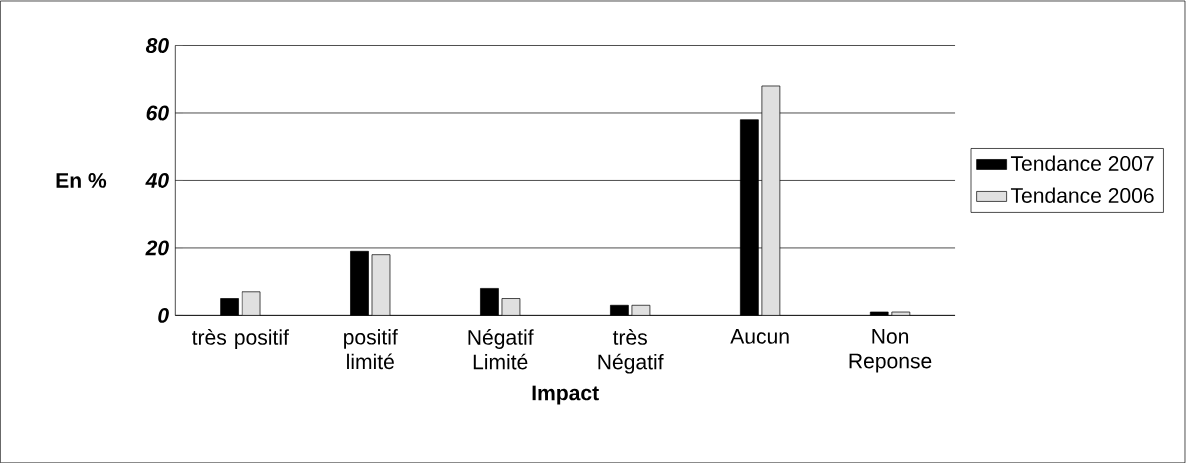 The image size is (1186, 463). What do you see at coordinates (890, 351) in the screenshot?
I see `x-tick-label: Non Reponse` at bounding box center [890, 351].